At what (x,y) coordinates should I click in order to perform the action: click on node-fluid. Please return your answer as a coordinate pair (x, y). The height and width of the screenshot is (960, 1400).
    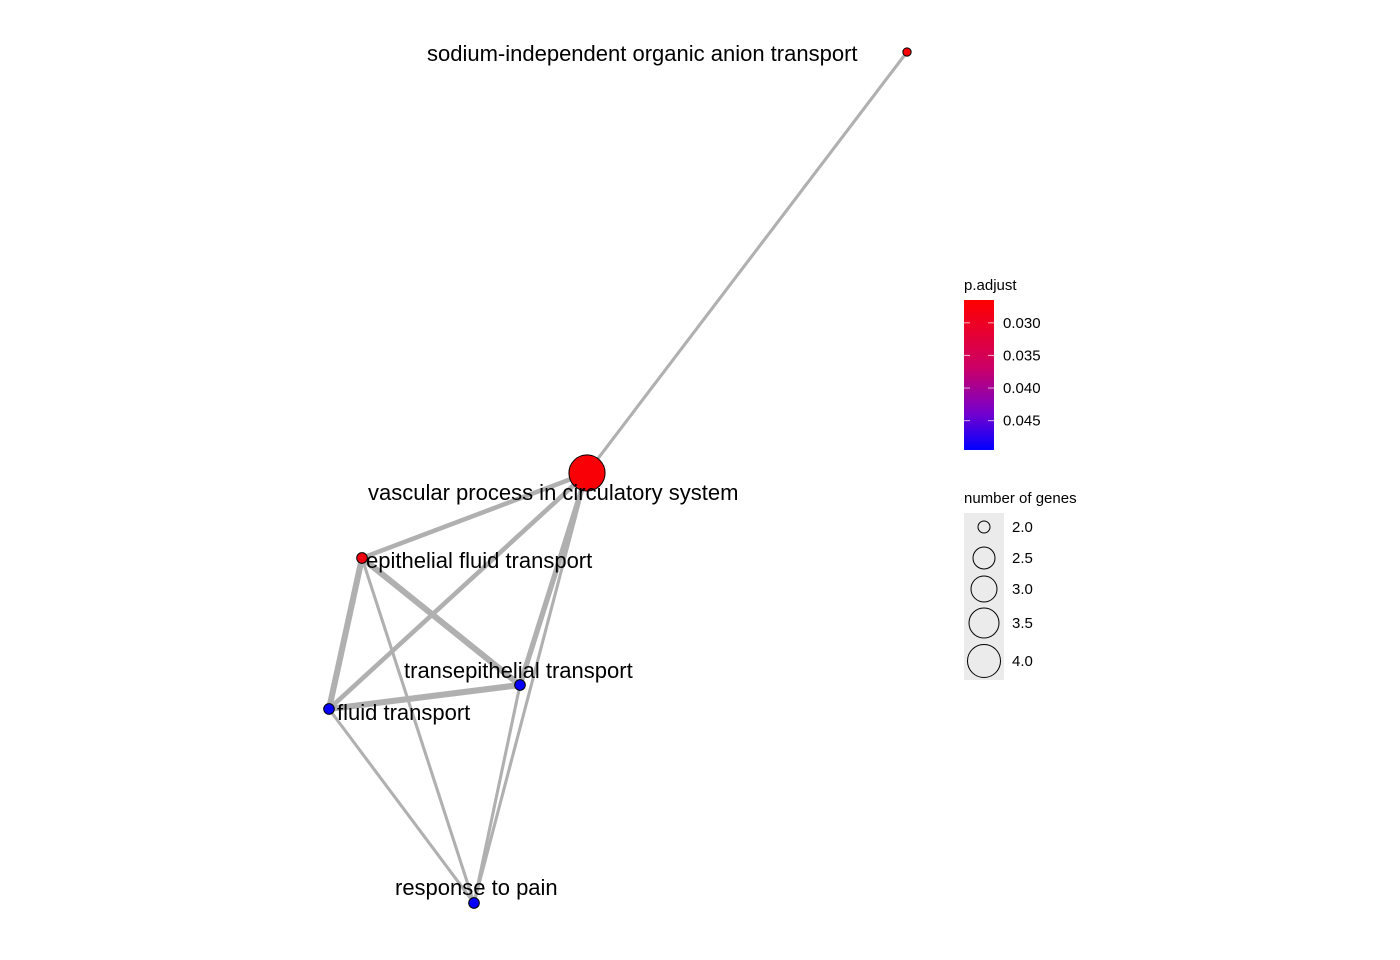
    Looking at the image, I should click on (329, 709).